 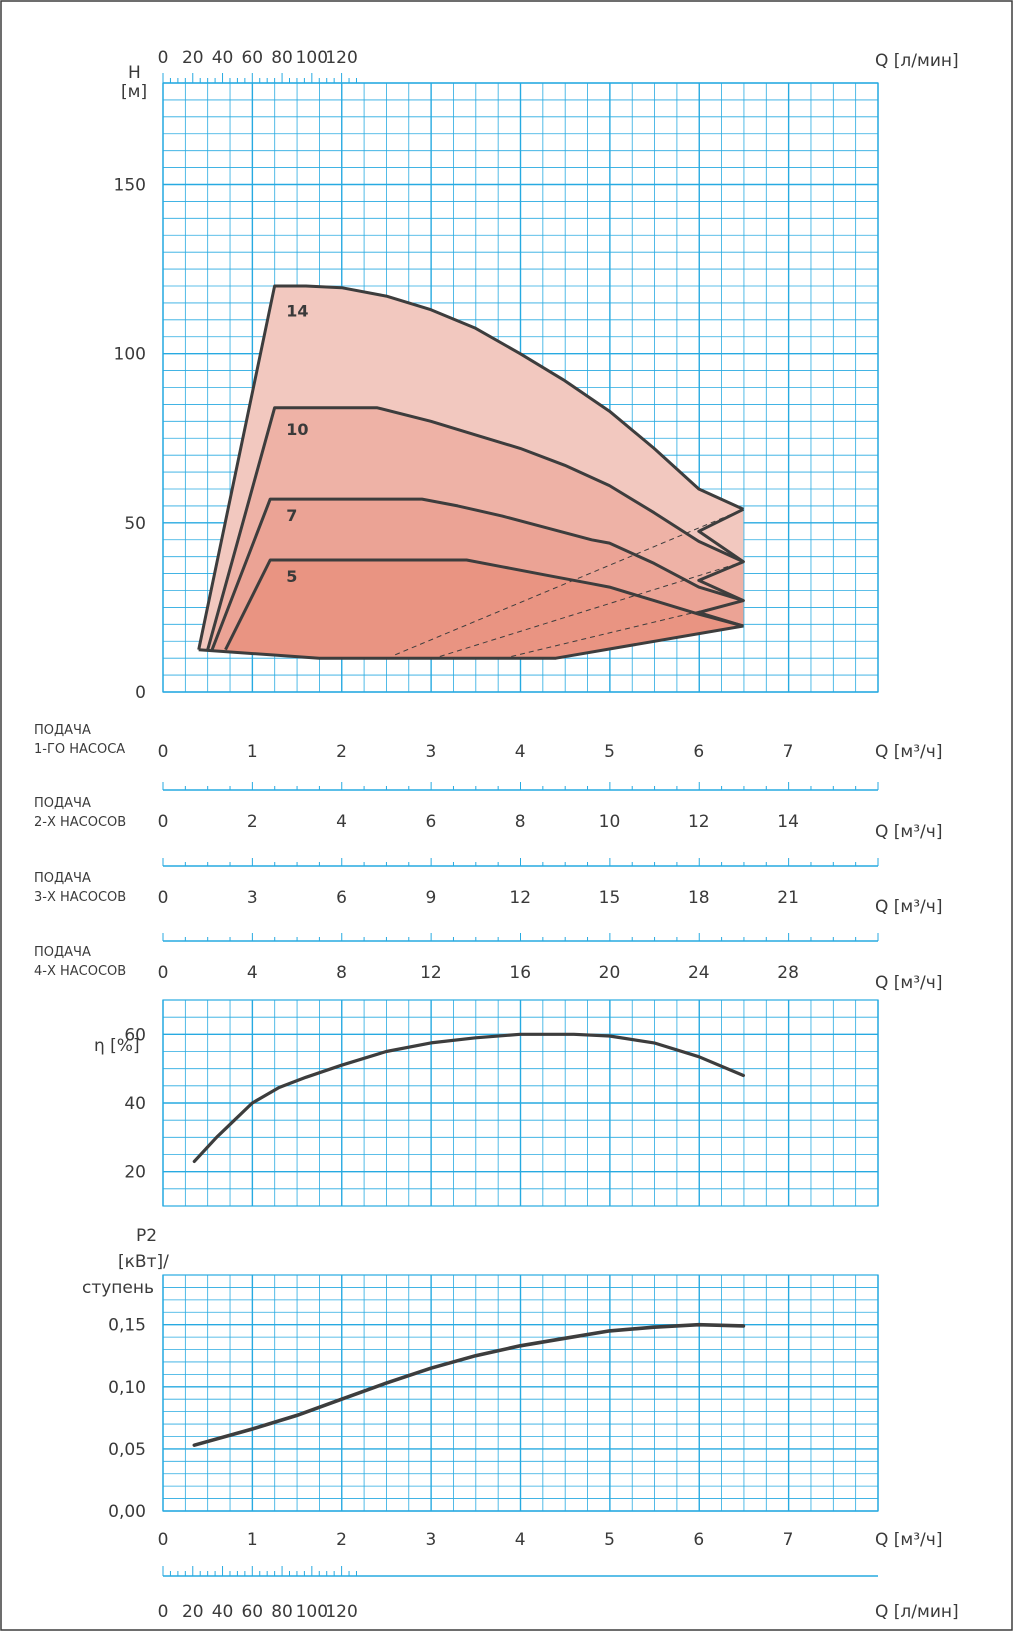 I want to click on h-axis-label: H, so click(x=134, y=73).